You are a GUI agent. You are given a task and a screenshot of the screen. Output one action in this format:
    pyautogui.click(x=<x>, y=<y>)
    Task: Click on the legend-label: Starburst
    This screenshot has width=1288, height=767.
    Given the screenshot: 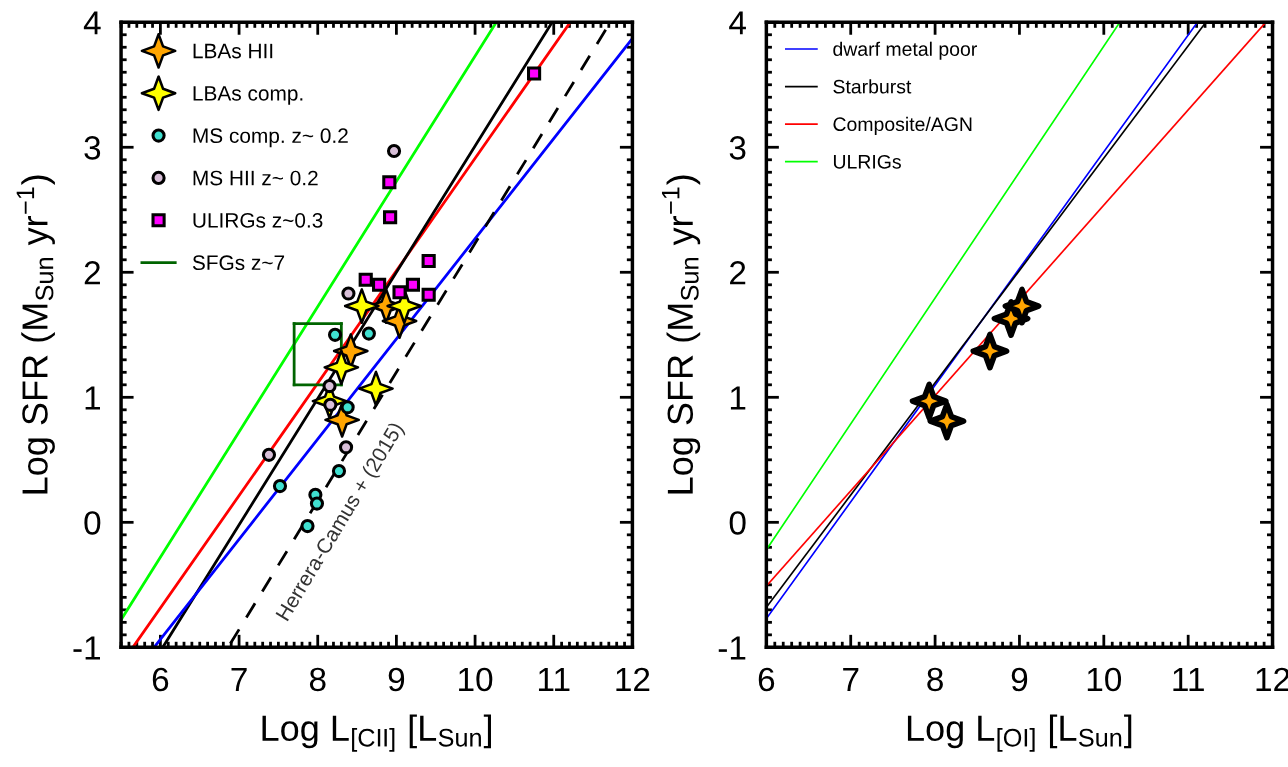 What is the action you would take?
    pyautogui.click(x=872, y=86)
    